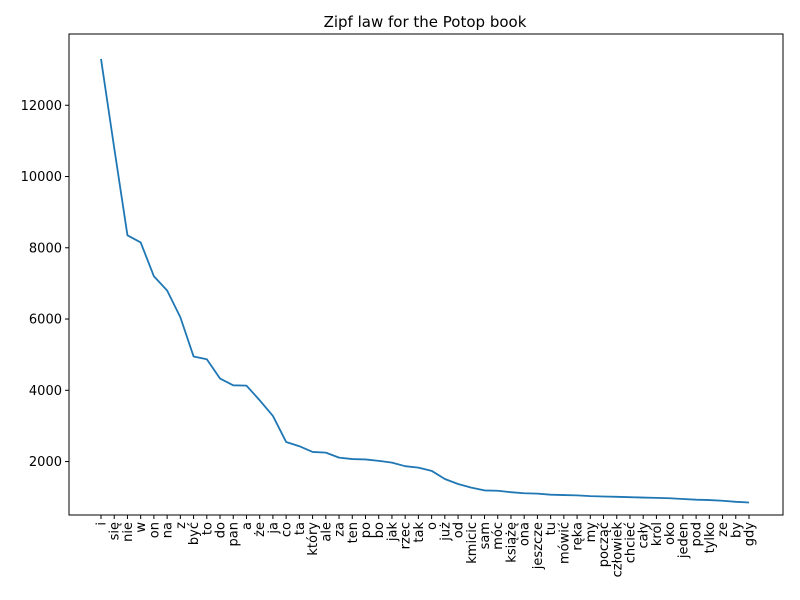 This screenshot has width=800, height=600. What do you see at coordinates (591, 532) in the screenshot?
I see `x-tick-label: my` at bounding box center [591, 532].